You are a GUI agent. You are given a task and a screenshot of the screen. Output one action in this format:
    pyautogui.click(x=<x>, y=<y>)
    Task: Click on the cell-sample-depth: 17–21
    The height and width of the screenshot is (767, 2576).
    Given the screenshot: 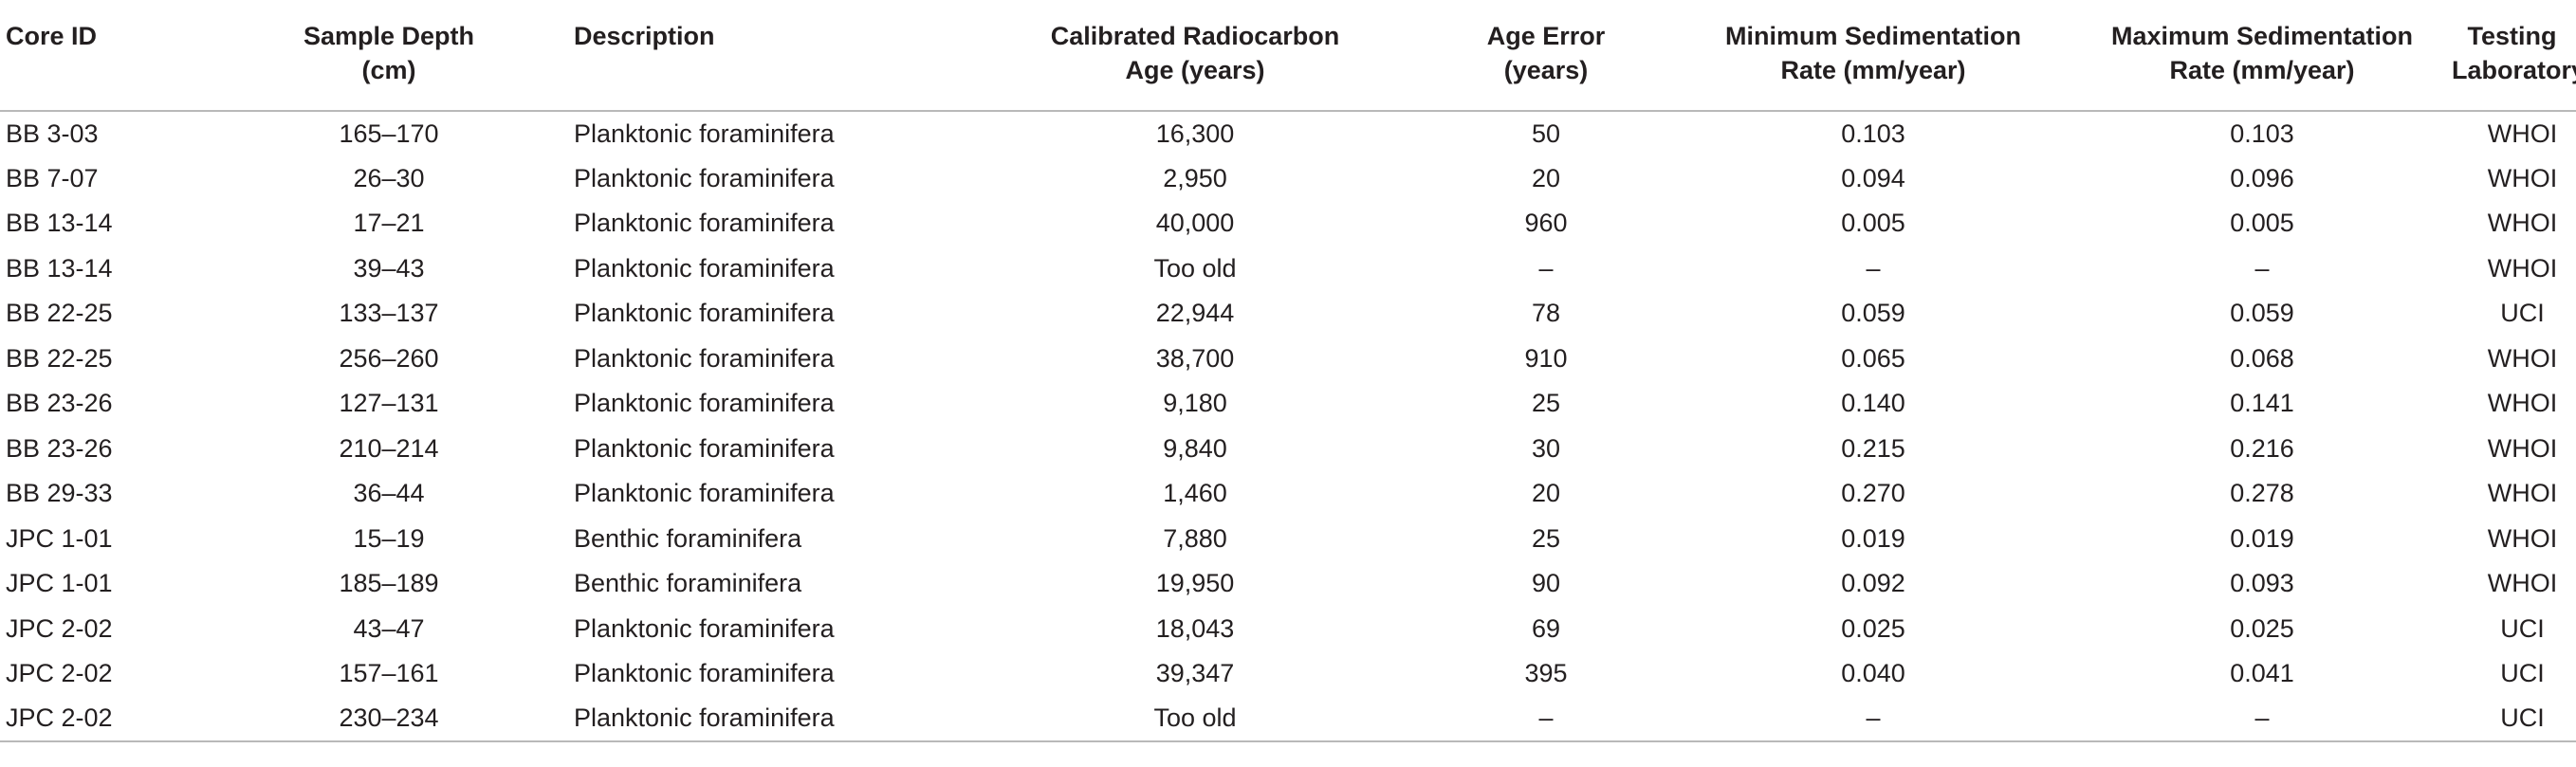 What is the action you would take?
    pyautogui.click(x=389, y=224)
    